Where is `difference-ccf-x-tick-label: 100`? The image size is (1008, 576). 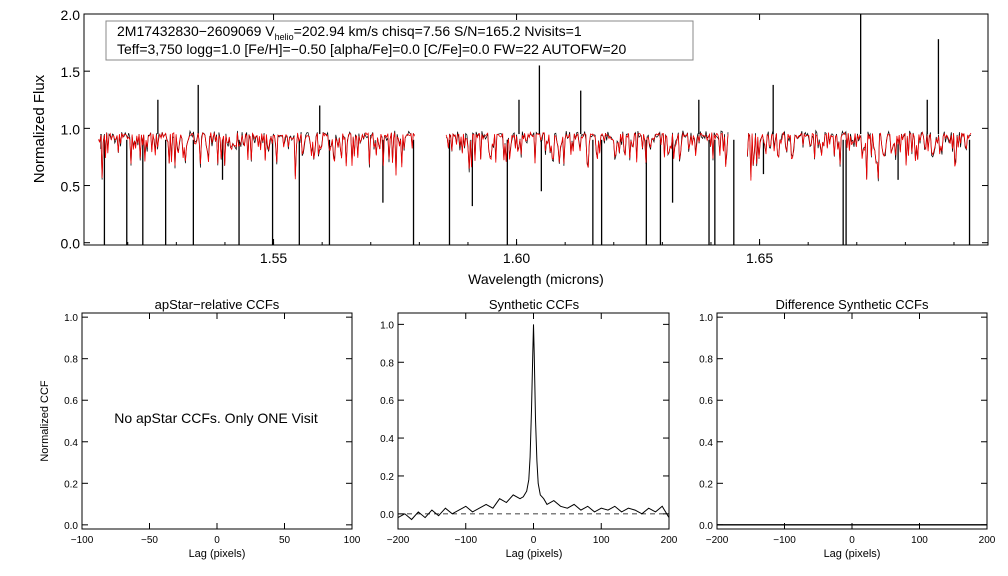 difference-ccf-x-tick-label: 100 is located at coordinates (919, 540).